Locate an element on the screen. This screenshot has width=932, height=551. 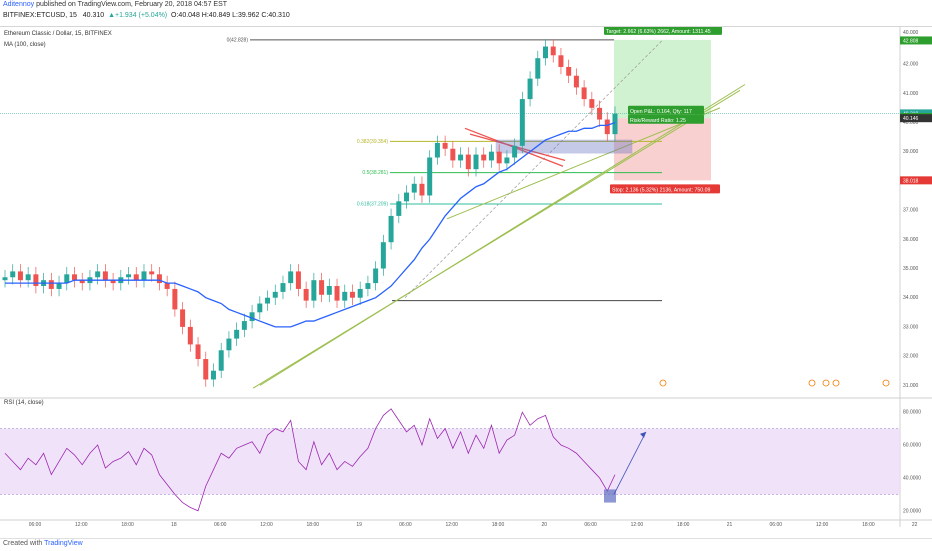
price-tick: 39.000 is located at coordinates (911, 152).